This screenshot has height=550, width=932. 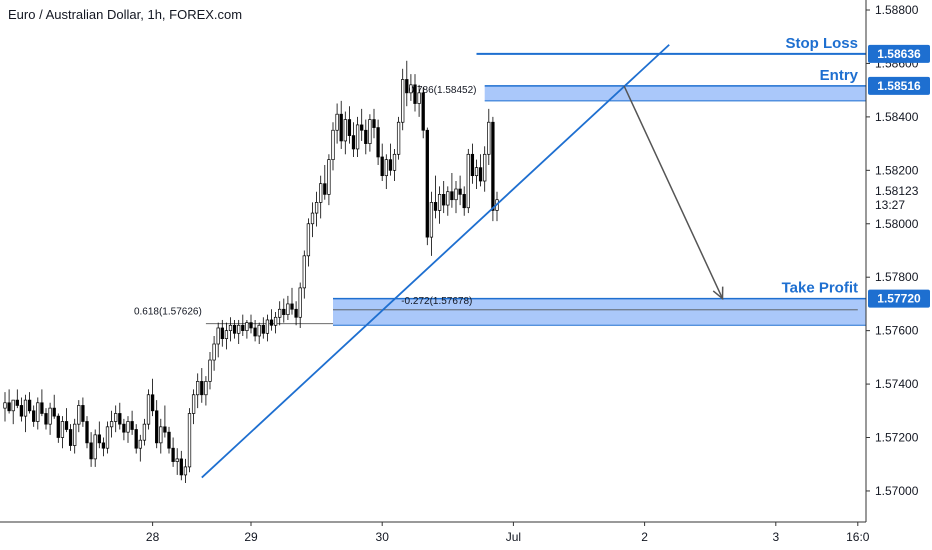 What do you see at coordinates (899, 86) in the screenshot?
I see `level-tag-label-1: 1.58516` at bounding box center [899, 86].